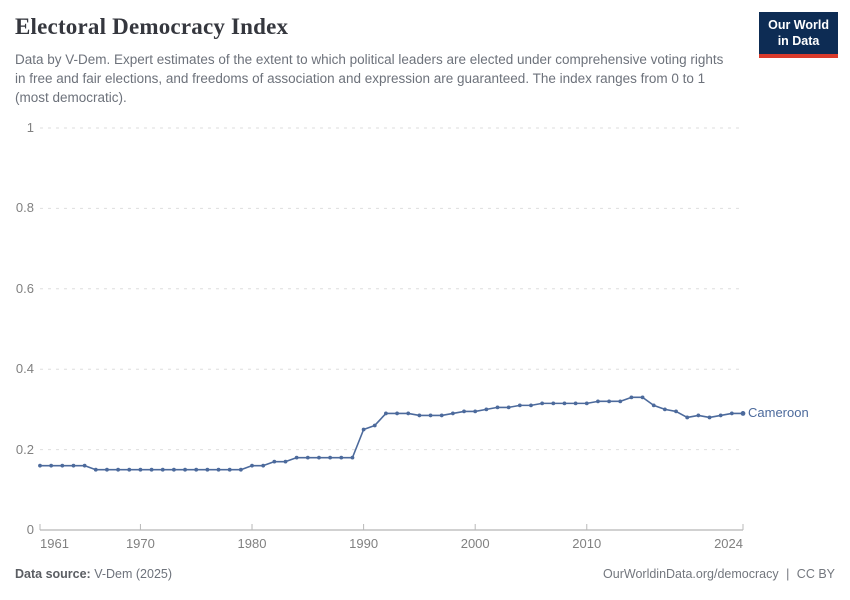  What do you see at coordinates (152, 26) in the screenshot?
I see `page-title: Electoral Democracy Index` at bounding box center [152, 26].